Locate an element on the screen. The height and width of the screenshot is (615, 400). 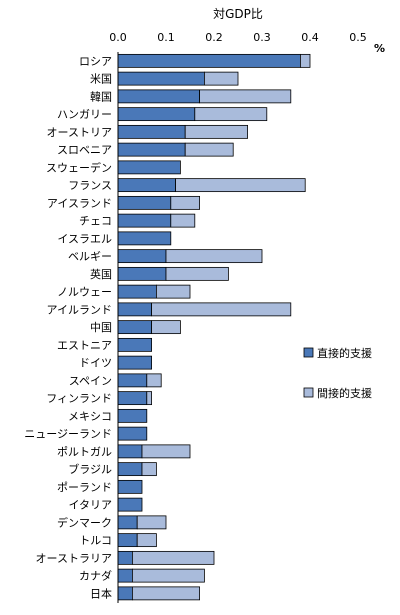
category-label: イタリア is located at coordinates (90, 505).